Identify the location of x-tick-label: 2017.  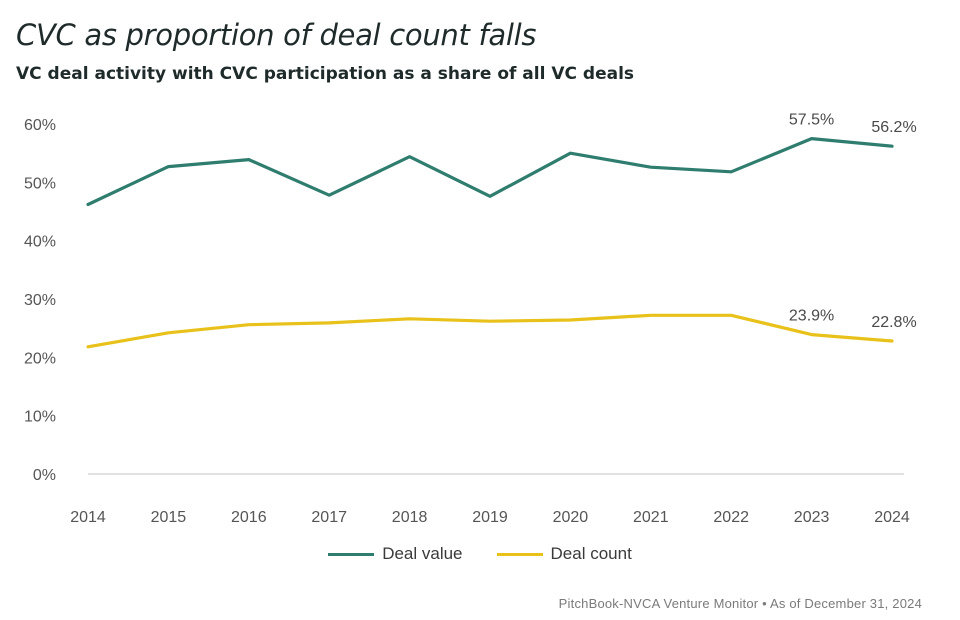
(329, 517).